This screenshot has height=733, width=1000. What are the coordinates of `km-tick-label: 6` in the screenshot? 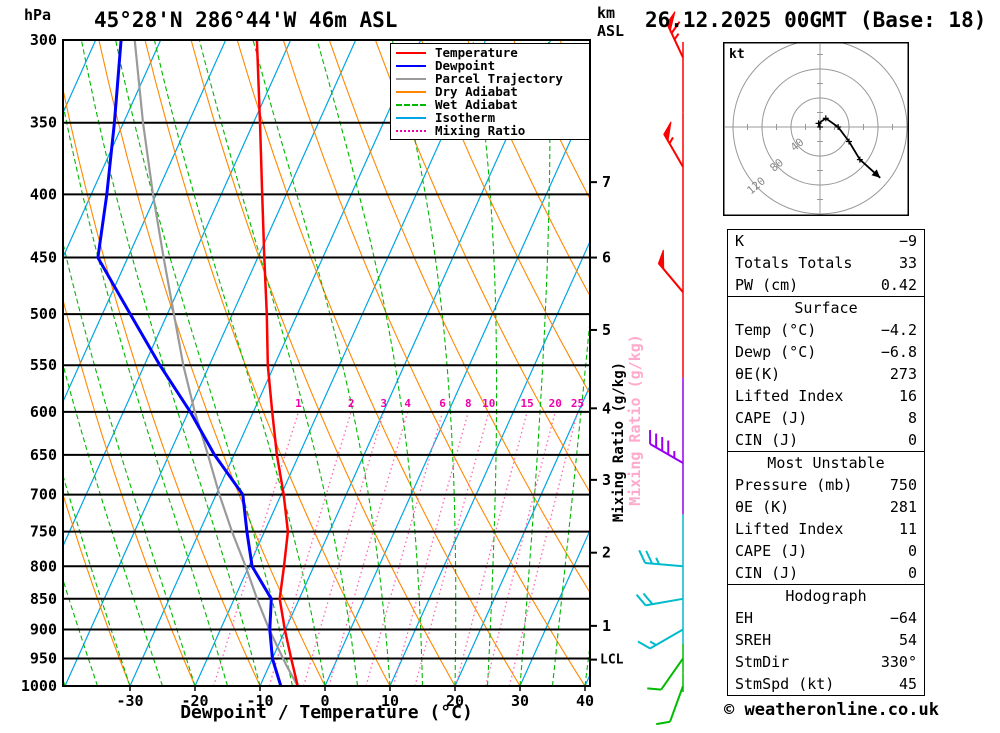 It's located at (606, 258).